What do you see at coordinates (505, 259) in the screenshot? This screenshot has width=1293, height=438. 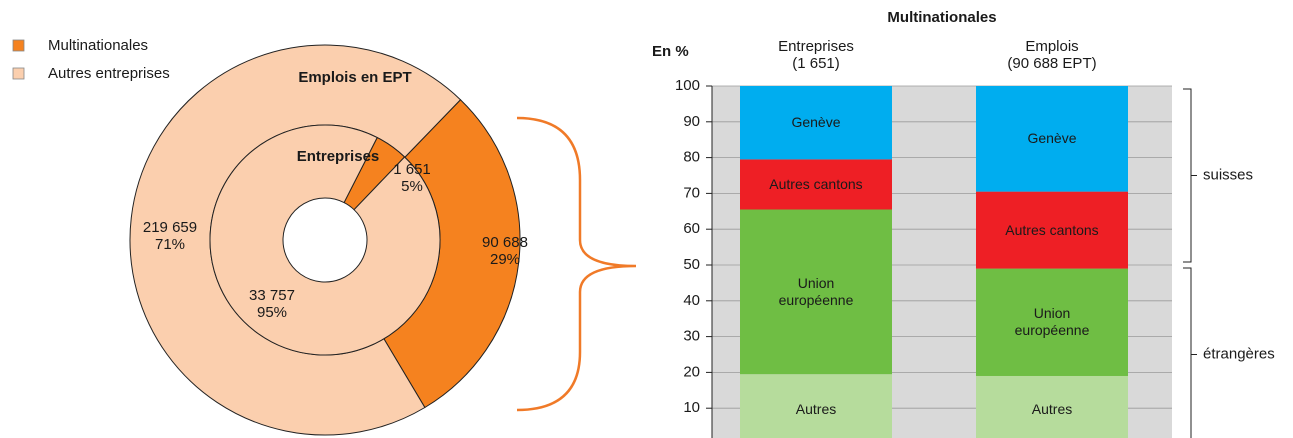 I see `percent-label: 29%` at bounding box center [505, 259].